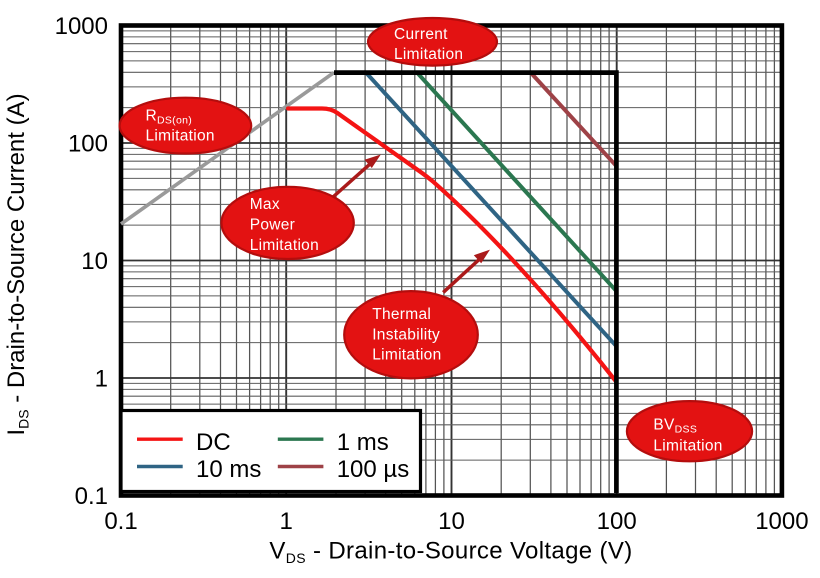  What do you see at coordinates (213, 442) in the screenshot?
I see `svg-text: DC` at bounding box center [213, 442].